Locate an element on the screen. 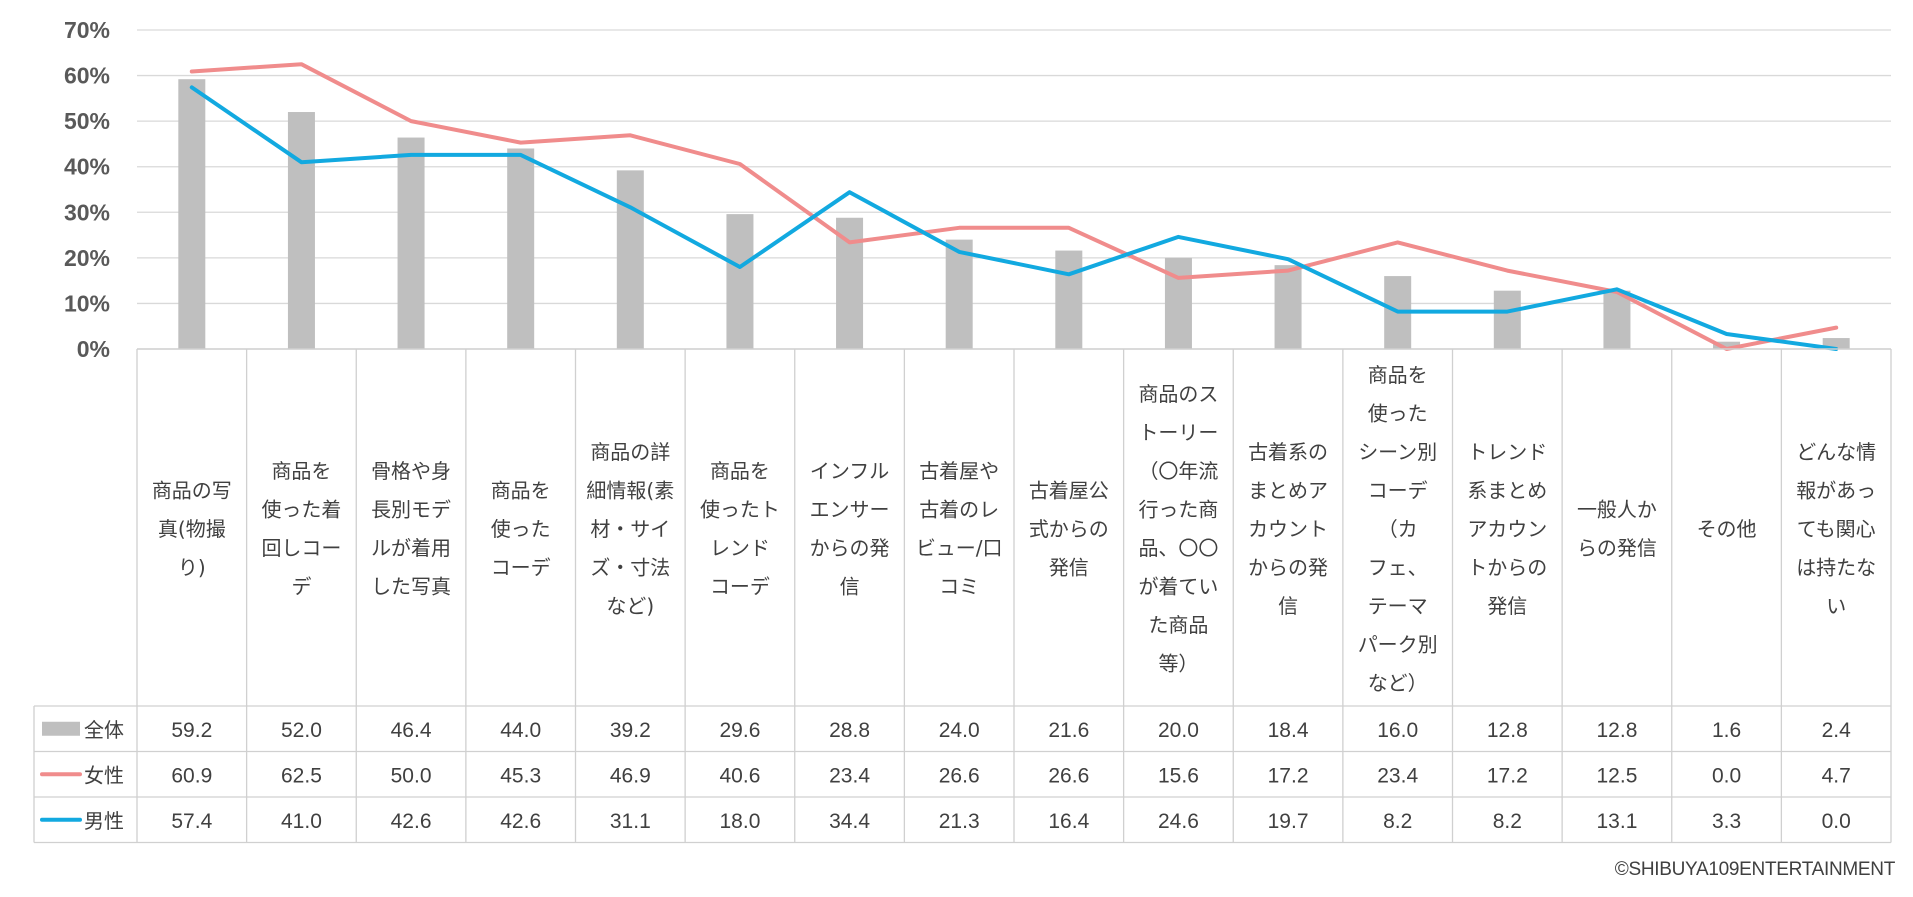 The width and height of the screenshot is (1913, 897). category-label: 商品のストーリー（〇年流行った商品、〇〇が着ていた商品等） is located at coordinates (1178, 528).